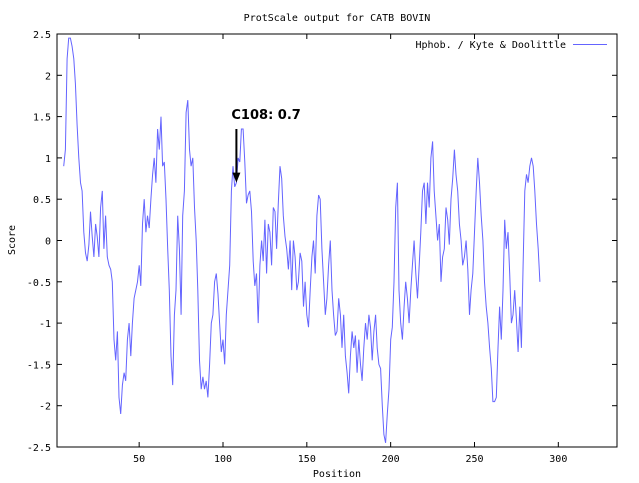 The width and height of the screenshot is (639, 483). I want to click on annotation-label: C108: 0.7, so click(265, 115).